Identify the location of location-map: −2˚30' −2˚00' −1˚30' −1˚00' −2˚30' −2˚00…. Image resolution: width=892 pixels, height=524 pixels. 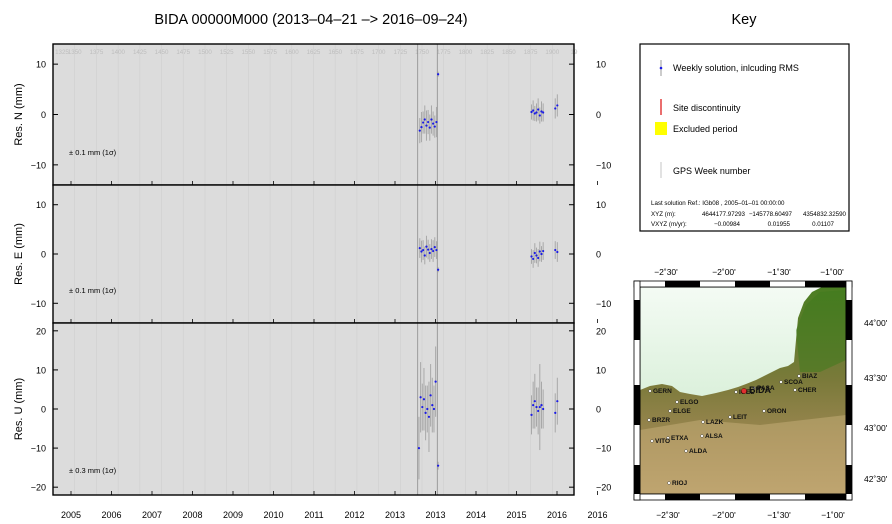
(760, 393).